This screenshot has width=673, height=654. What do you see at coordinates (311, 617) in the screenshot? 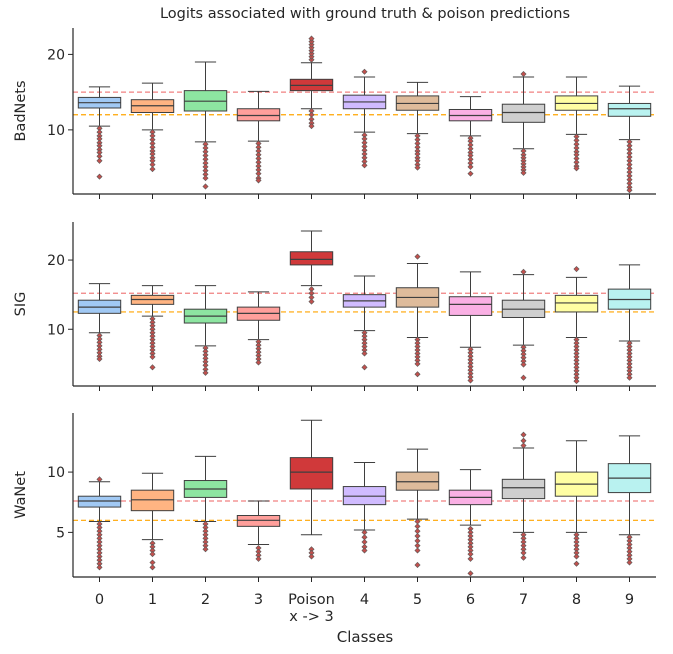
I see `x-tick-label: x -> 3` at bounding box center [311, 617].